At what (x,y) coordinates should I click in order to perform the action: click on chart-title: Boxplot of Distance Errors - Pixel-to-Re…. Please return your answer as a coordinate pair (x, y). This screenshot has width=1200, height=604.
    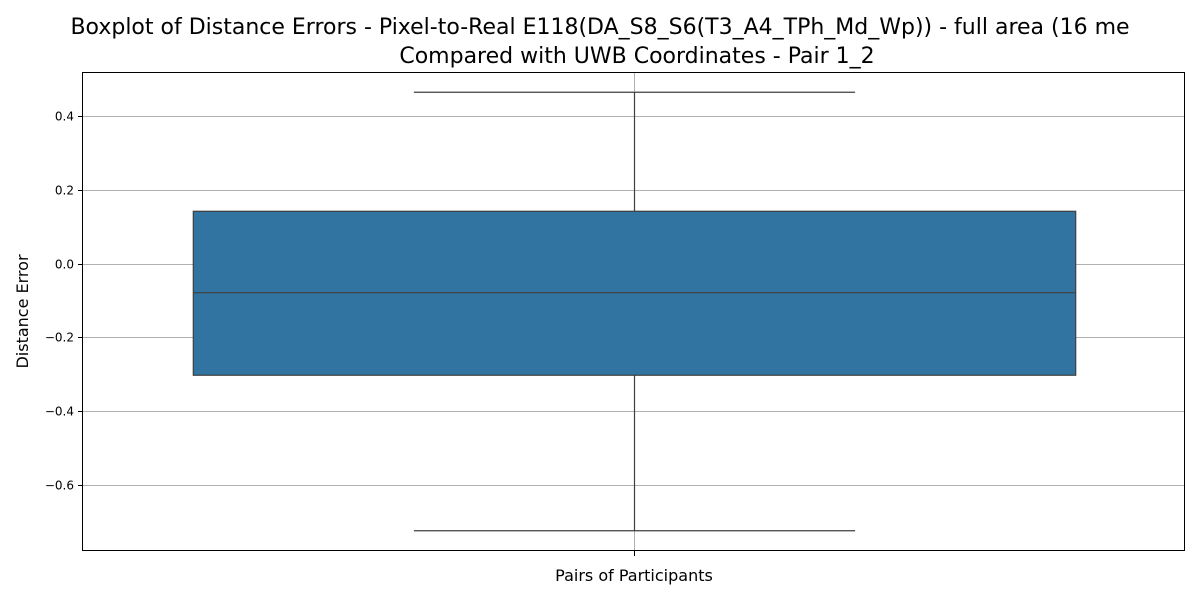
    Looking at the image, I should click on (599, 27).